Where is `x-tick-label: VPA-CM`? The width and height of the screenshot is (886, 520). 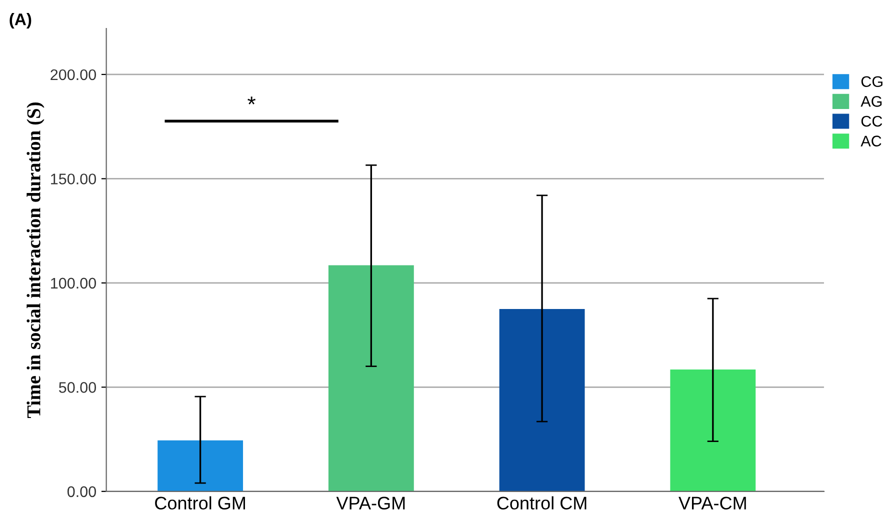 x-tick-label: VPA-CM is located at coordinates (712, 503).